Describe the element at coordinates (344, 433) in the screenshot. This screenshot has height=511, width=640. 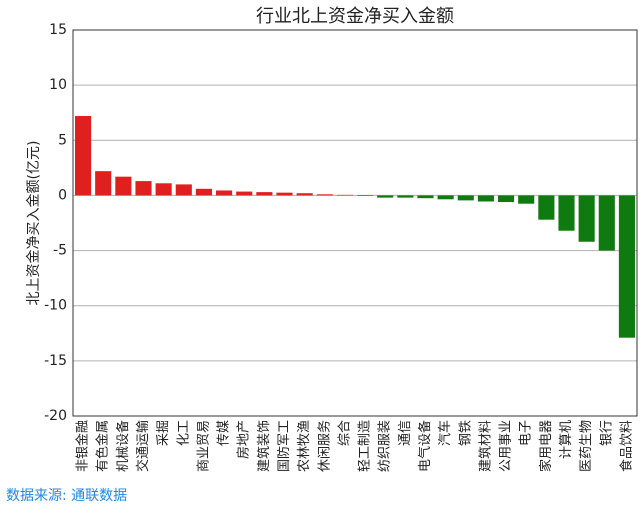
I see `x-tick-label: 综合` at that location.